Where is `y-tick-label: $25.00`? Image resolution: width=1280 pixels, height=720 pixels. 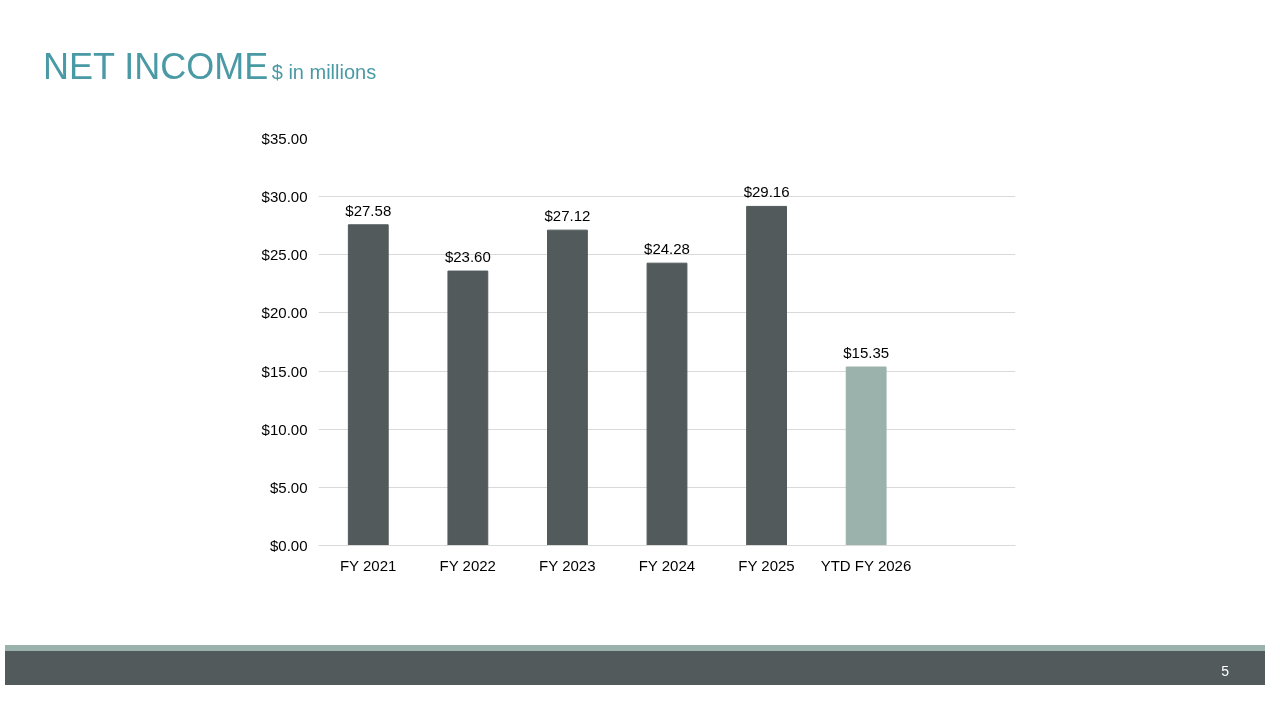
y-tick-label: $25.00 is located at coordinates (284, 255).